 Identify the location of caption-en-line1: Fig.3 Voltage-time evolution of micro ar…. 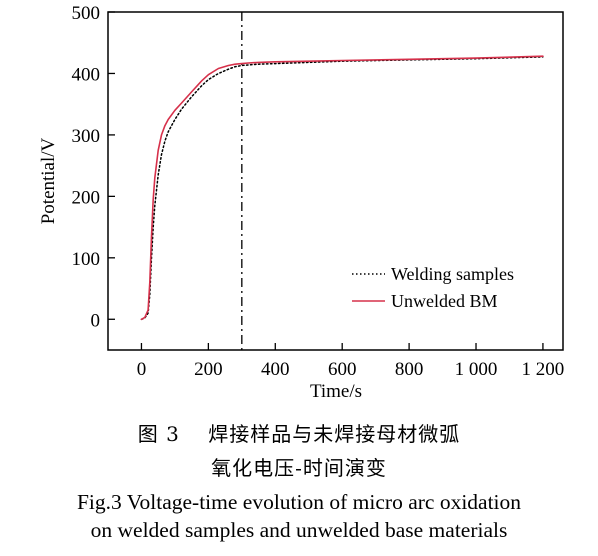
(299, 502).